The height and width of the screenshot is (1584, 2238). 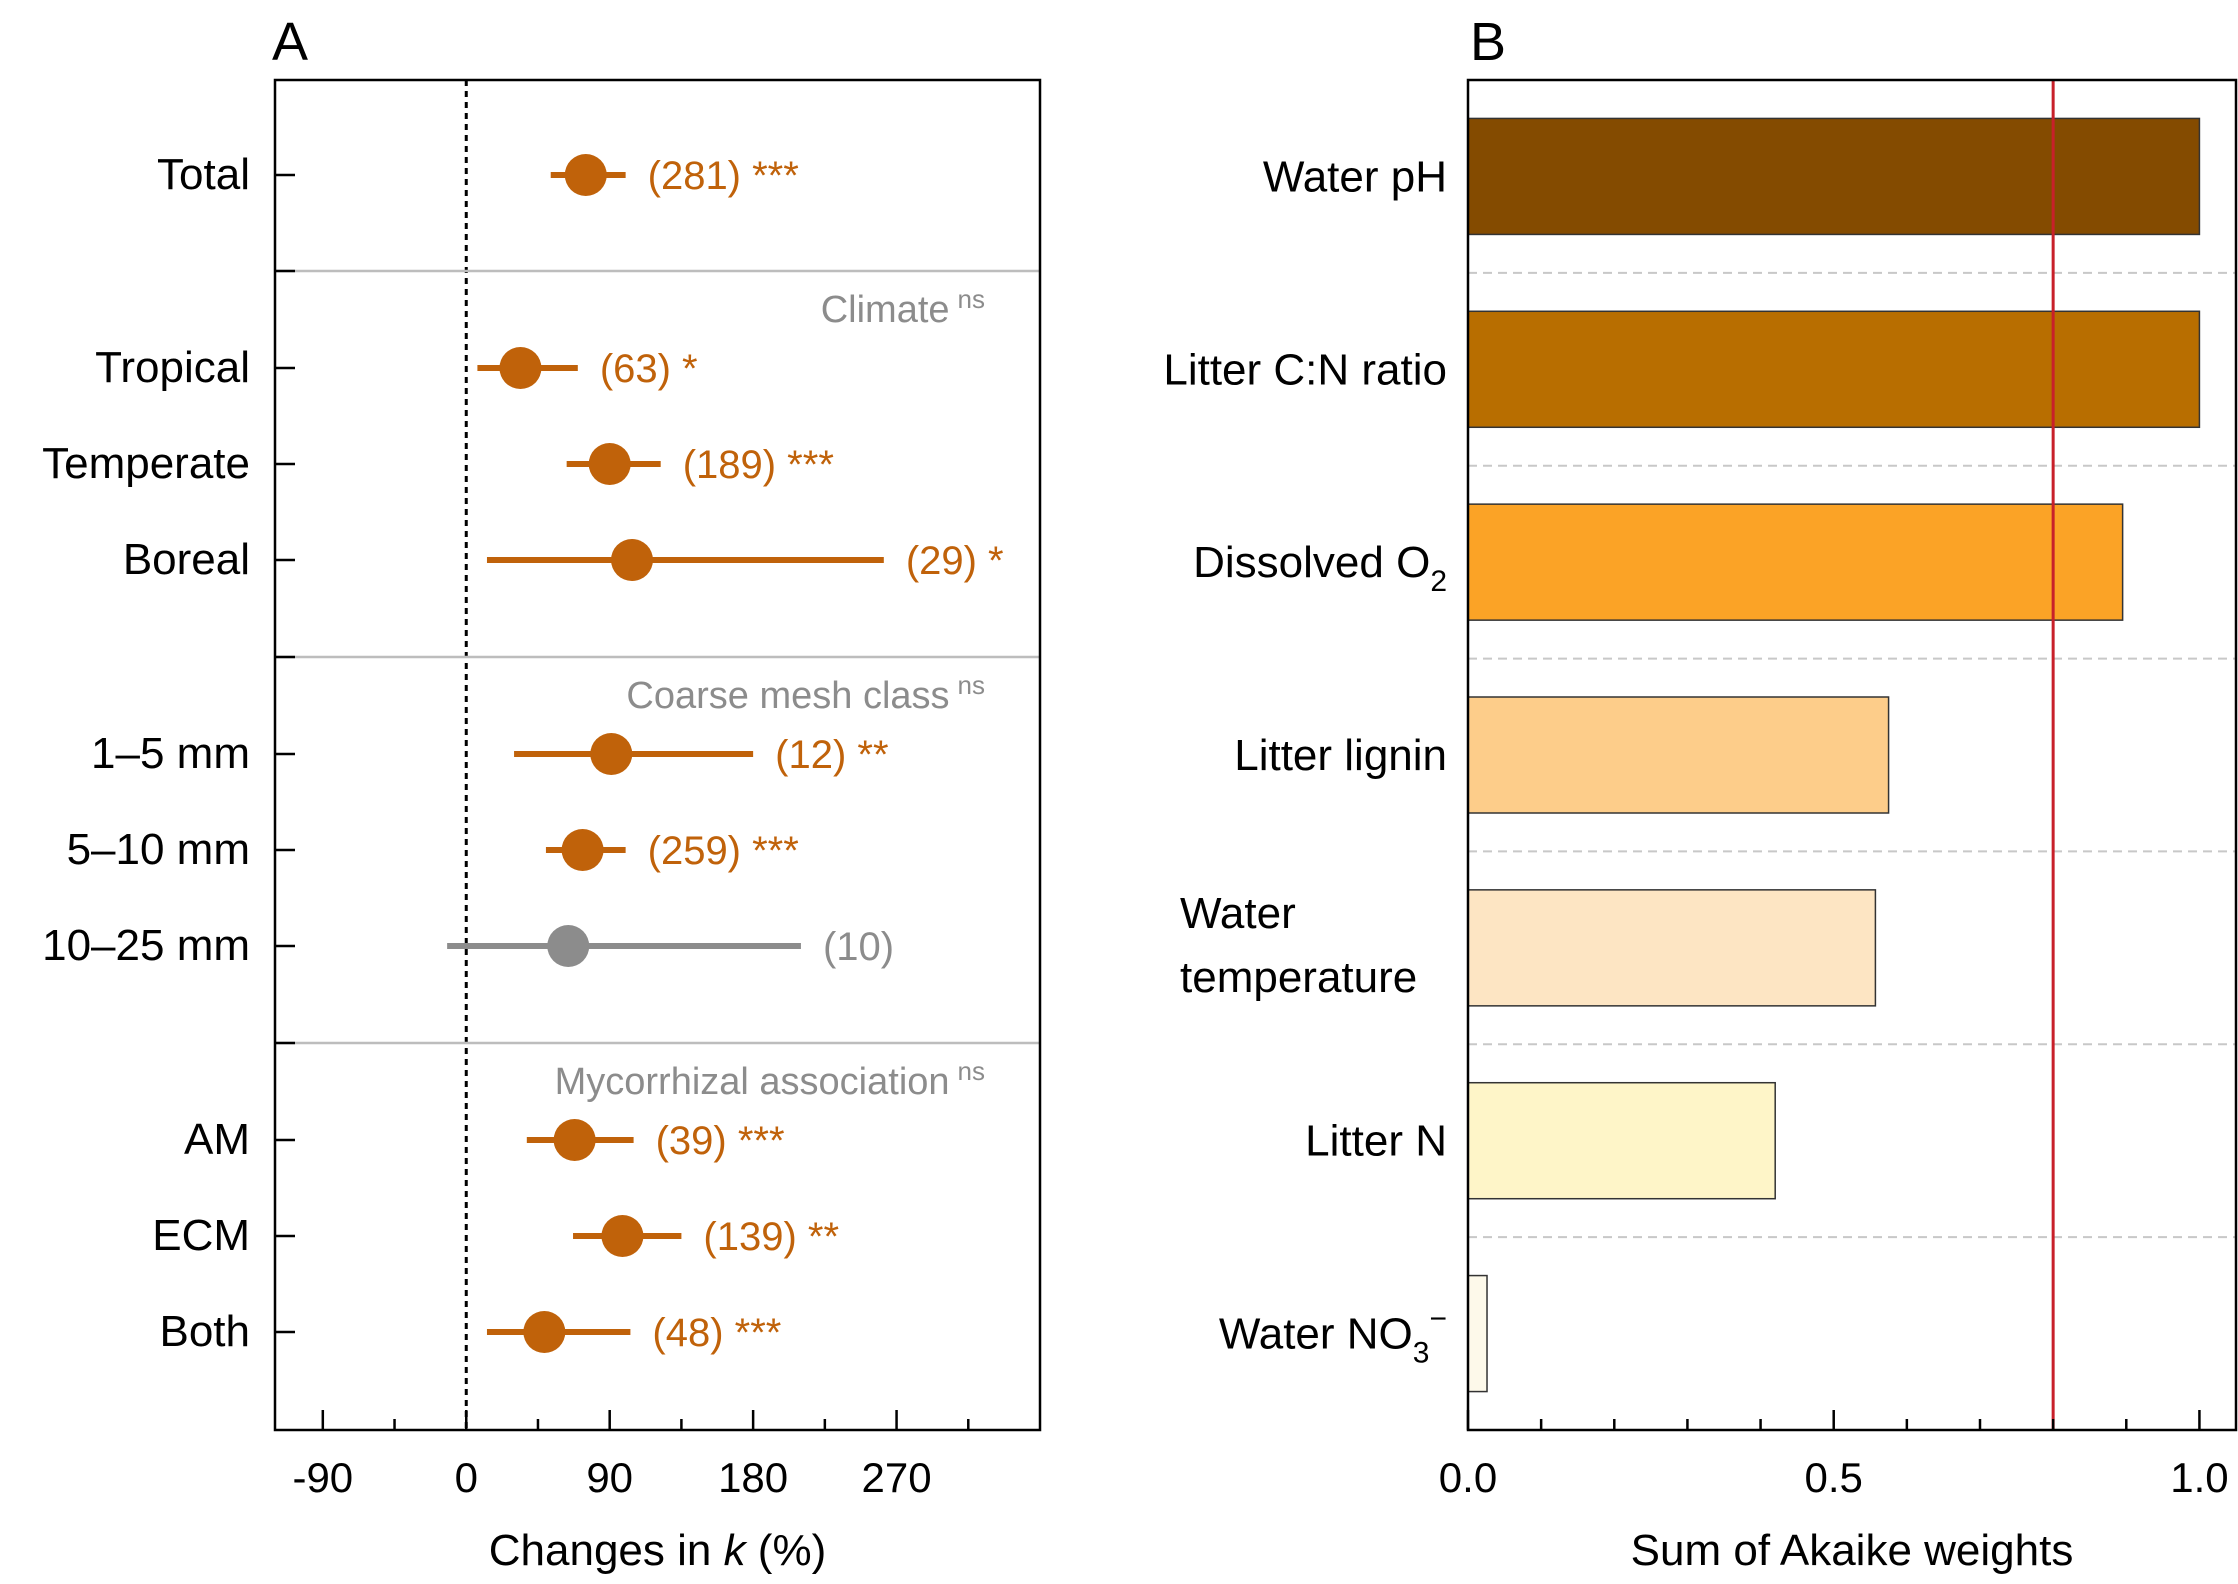 I want to click on group-title-climate: Climate ns, so click(x=903, y=307).